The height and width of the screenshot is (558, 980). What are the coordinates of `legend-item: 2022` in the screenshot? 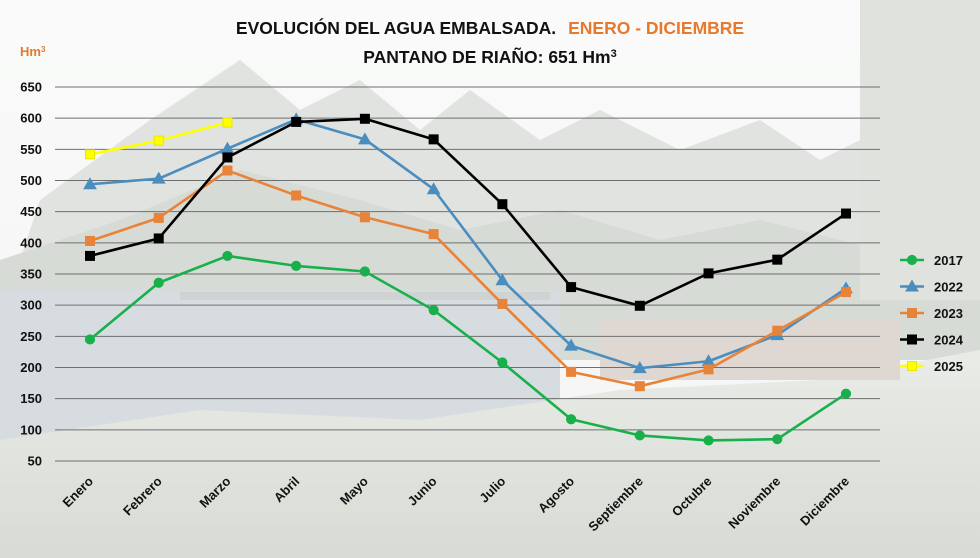 It's located at (931, 287).